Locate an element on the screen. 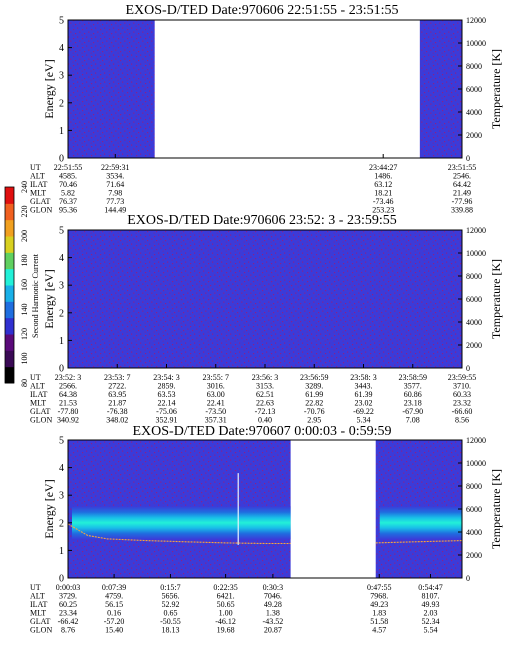 The width and height of the screenshot is (505, 654). table-cell: 21.49 is located at coordinates (462, 193).